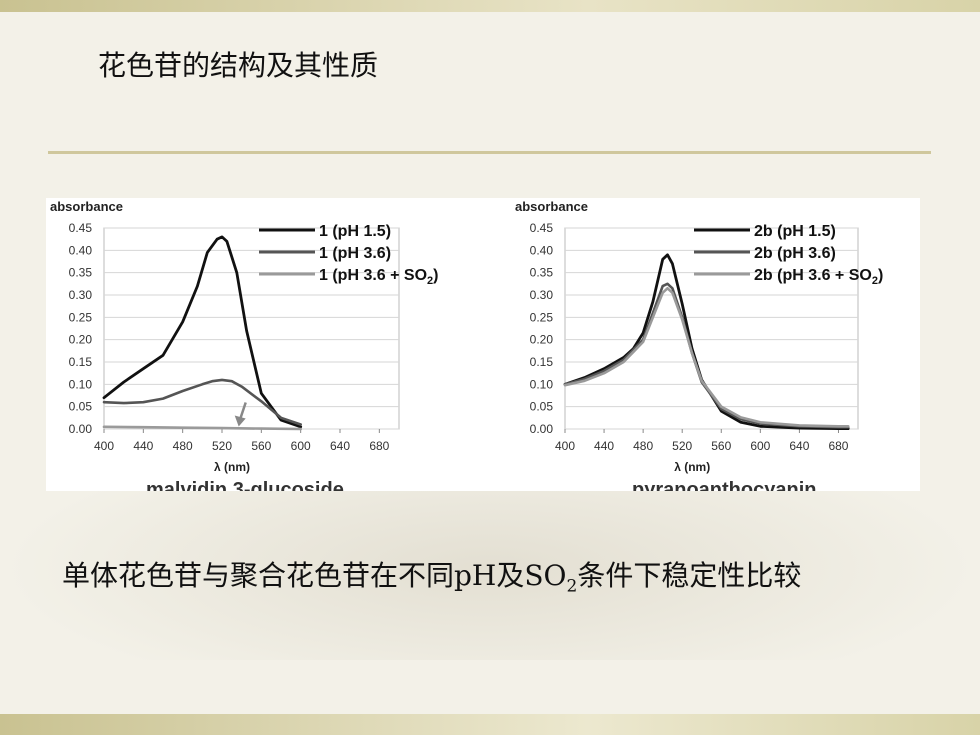 This screenshot has height=735, width=980. Describe the element at coordinates (724, 485) in the screenshot. I see `chart-caption: pyranoanthocyanin` at that location.